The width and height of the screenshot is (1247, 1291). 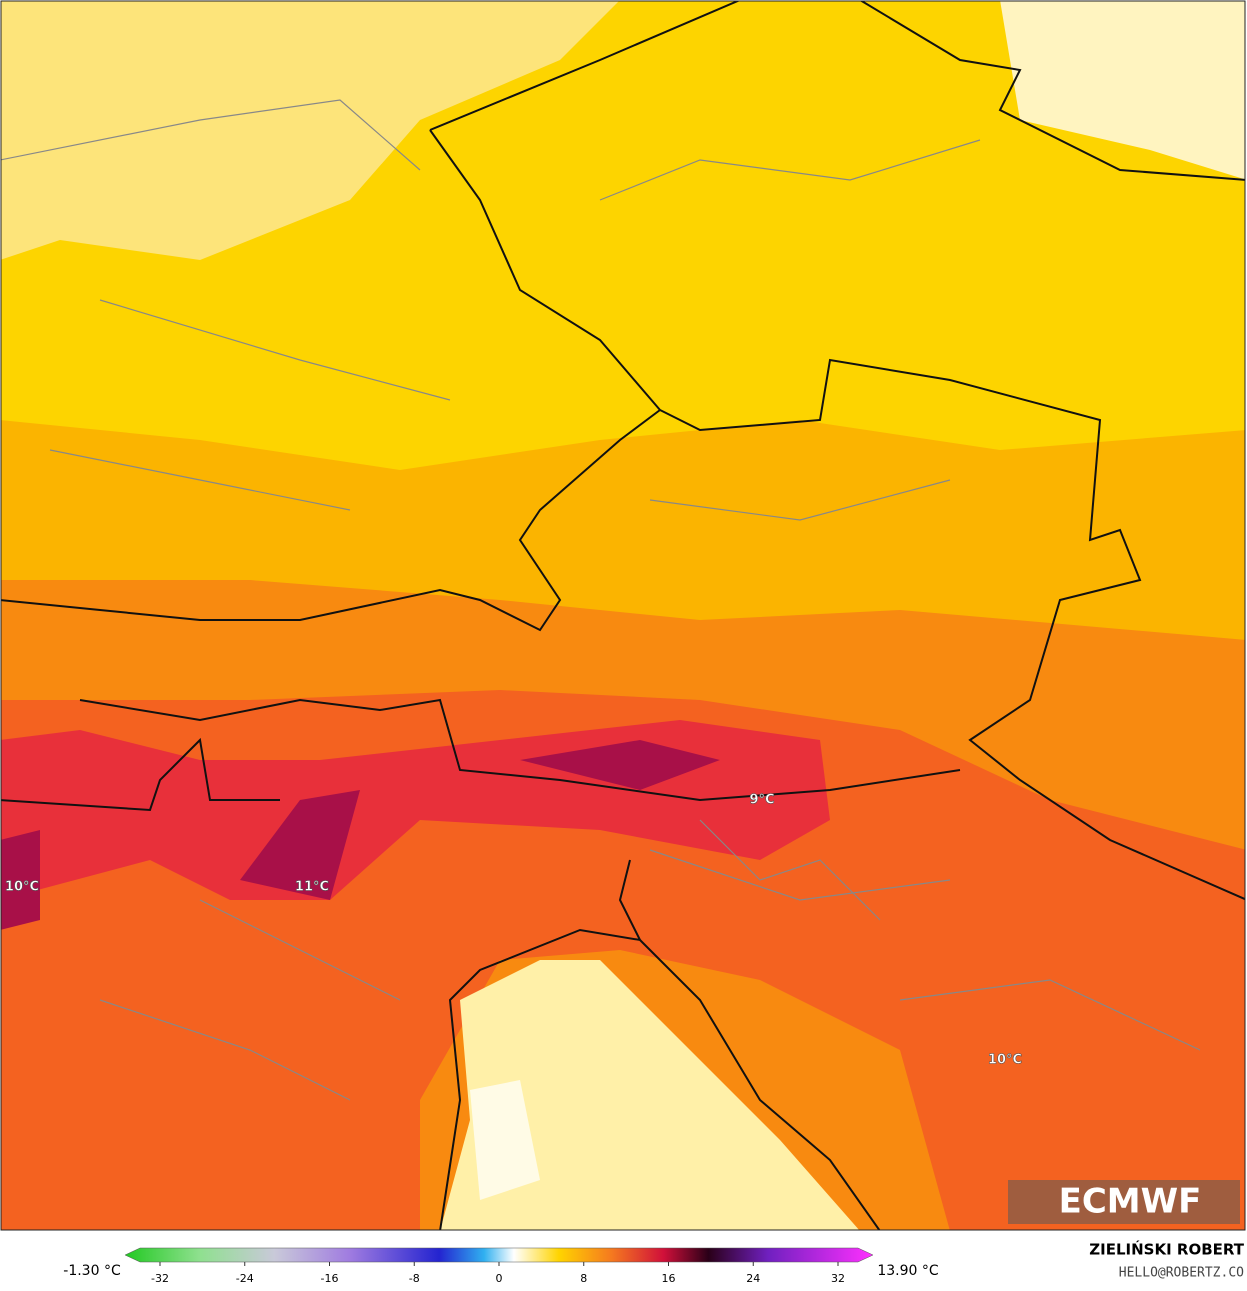 I want to click on colorbar-tick-label: -24, so click(x=245, y=1278).